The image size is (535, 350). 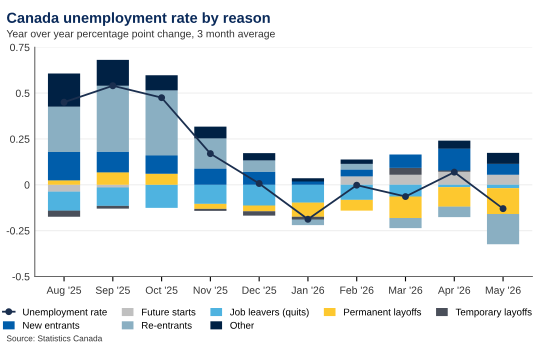 What do you see at coordinates (454, 291) in the screenshot?
I see `x-tick-label: Apr '26` at bounding box center [454, 291].